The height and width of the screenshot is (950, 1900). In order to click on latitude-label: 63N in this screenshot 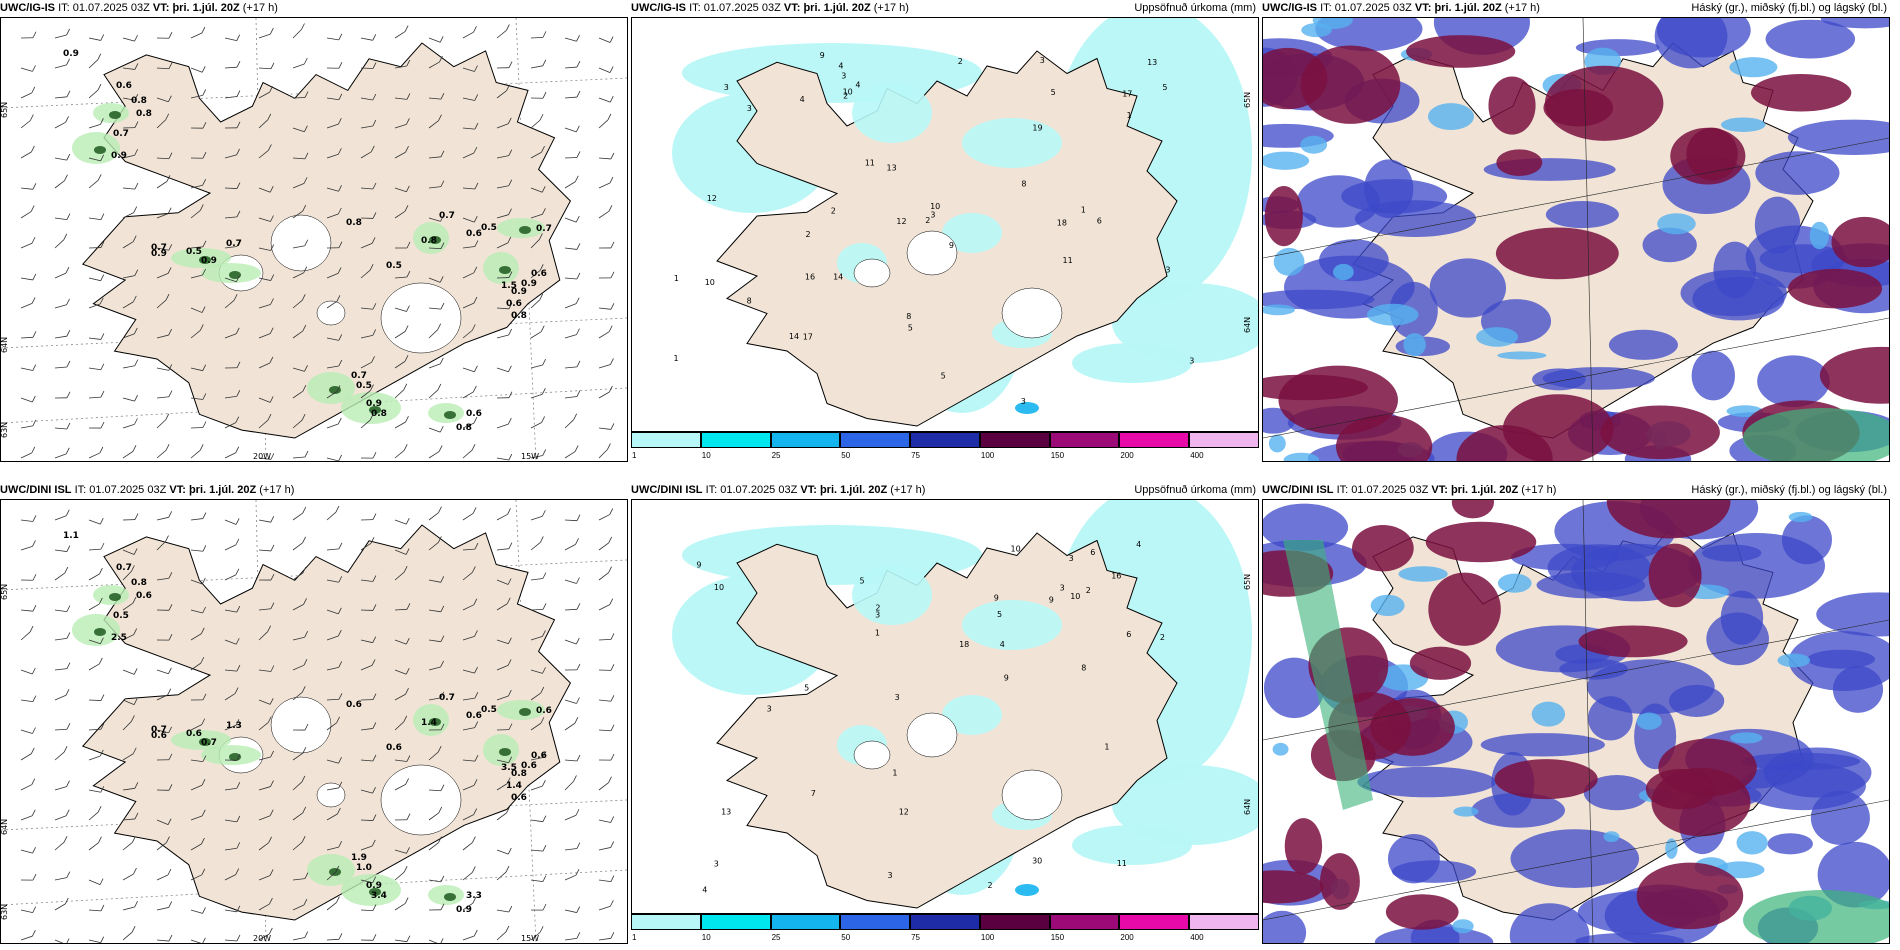, I will do `click(5, 430)`.